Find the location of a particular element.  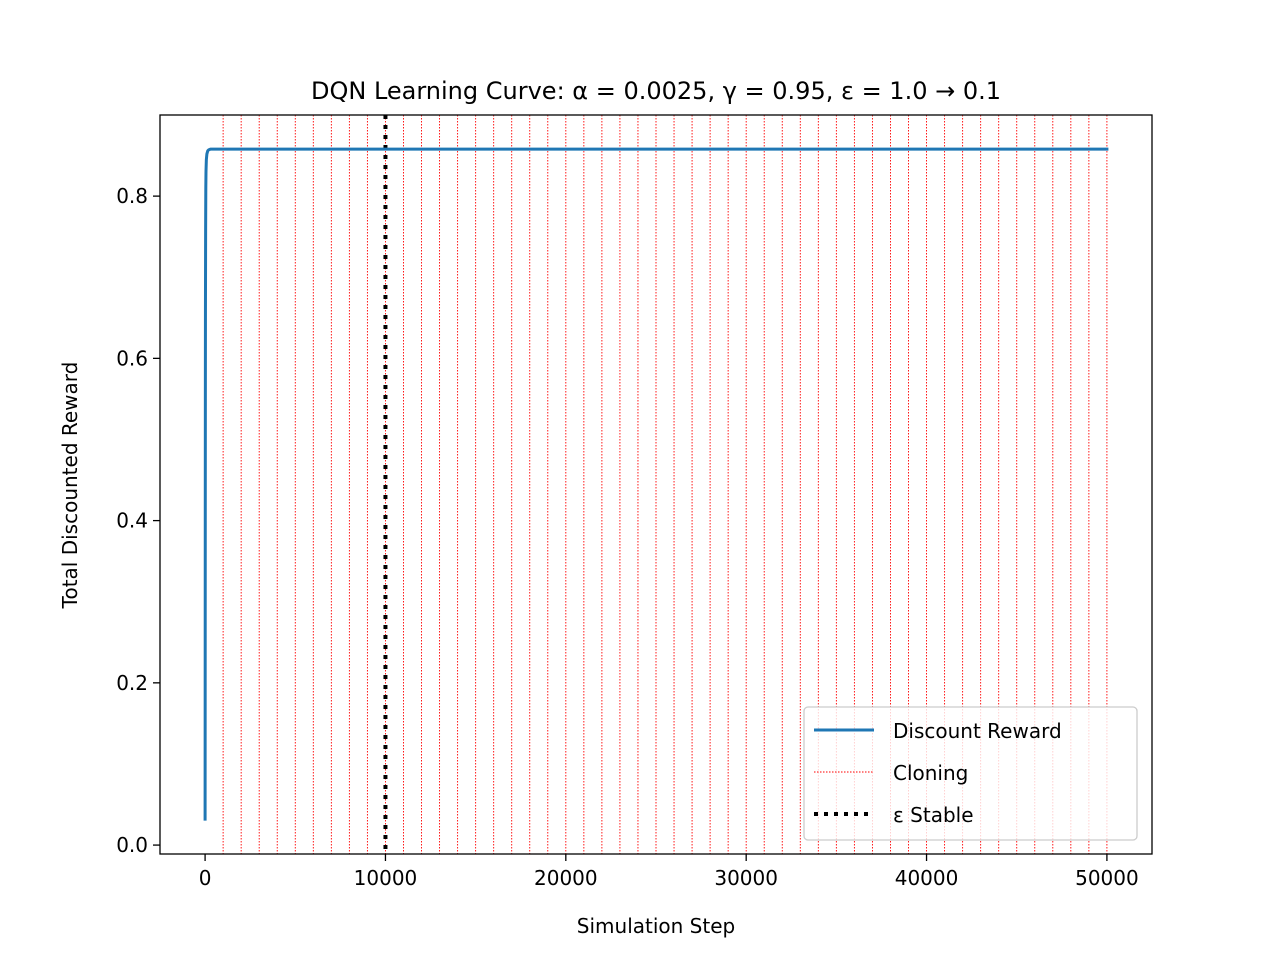

legend-label-cloning: Cloning is located at coordinates (930, 773).